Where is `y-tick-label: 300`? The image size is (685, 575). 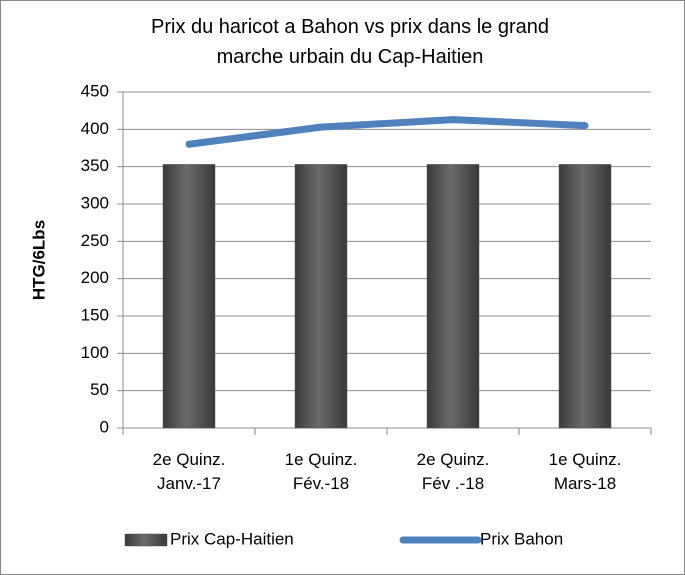
y-tick-label: 300 is located at coordinates (95, 202).